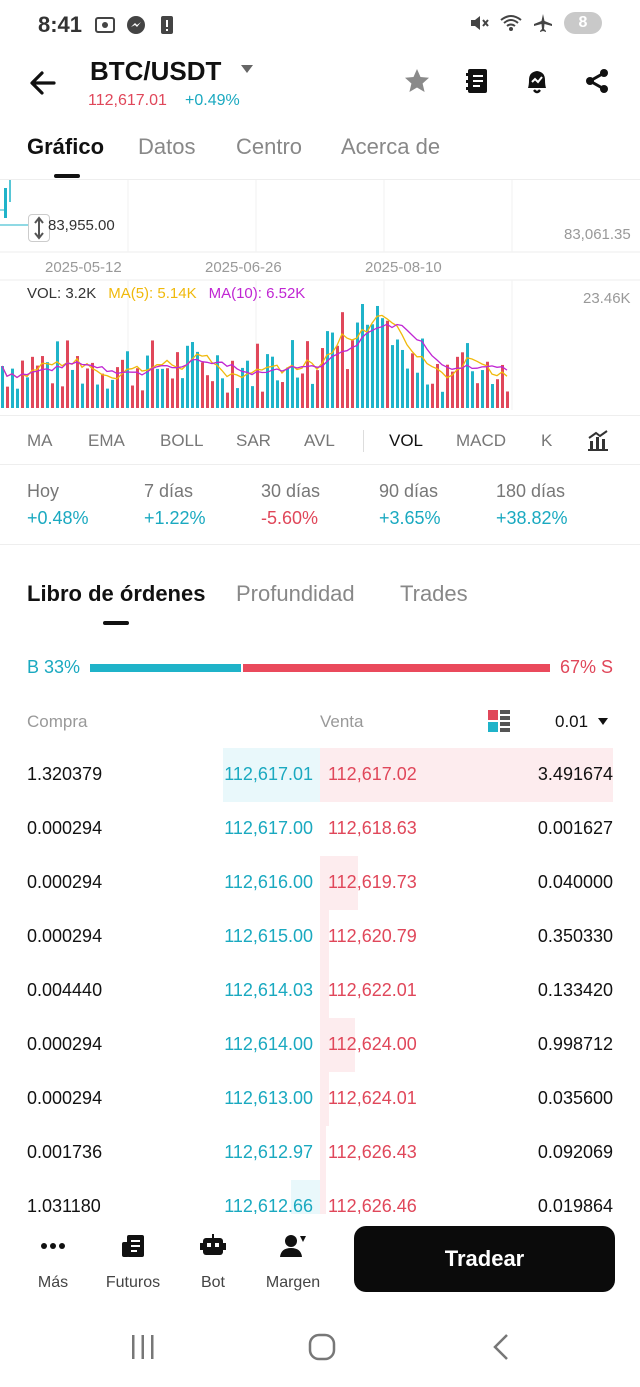 This screenshot has height=1387, width=640. Describe the element at coordinates (477, 81) in the screenshot. I see `notebook-icon` at that location.